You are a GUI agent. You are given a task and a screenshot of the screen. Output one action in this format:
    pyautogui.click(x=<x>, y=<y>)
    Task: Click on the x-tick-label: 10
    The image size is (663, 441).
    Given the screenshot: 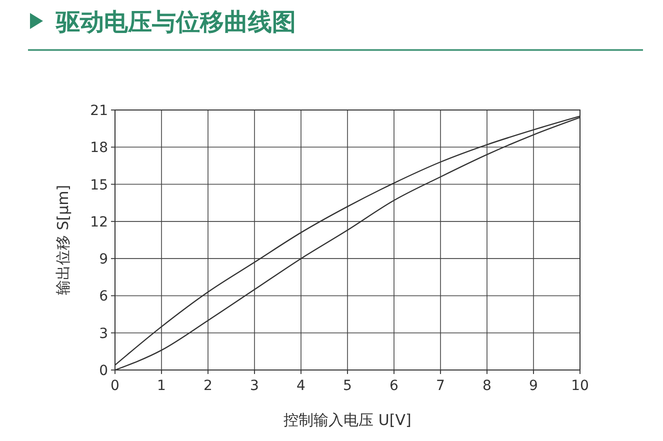 What is the action you would take?
    pyautogui.click(x=580, y=386)
    